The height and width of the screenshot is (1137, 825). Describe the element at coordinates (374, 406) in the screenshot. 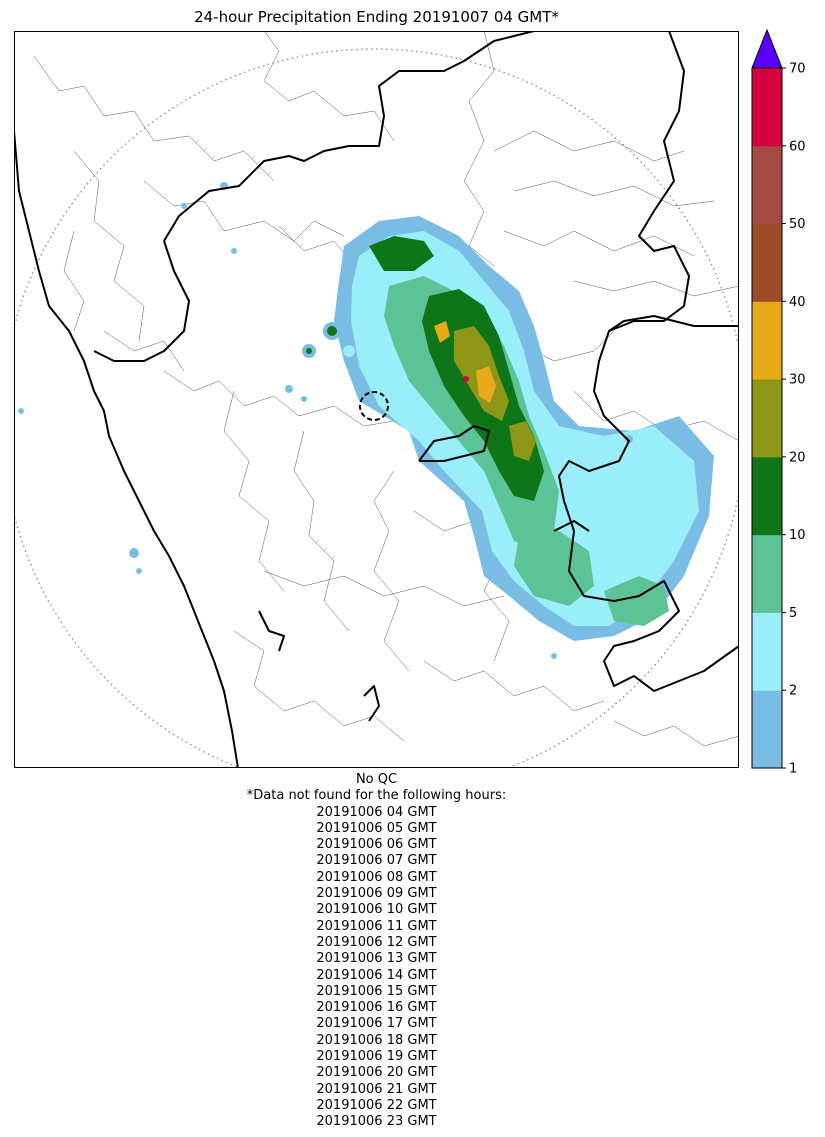

I see `radar-site-marker` at that location.